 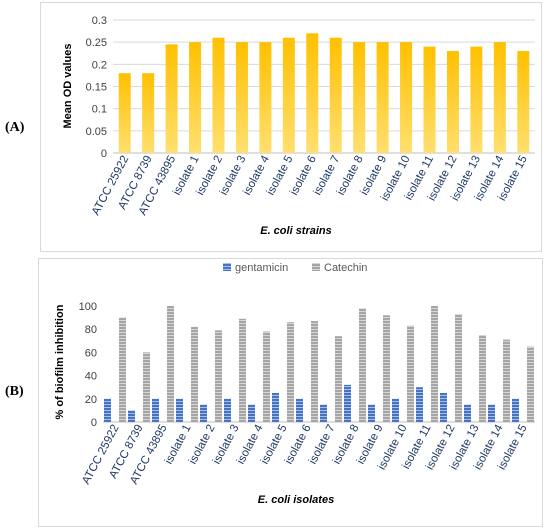 I want to click on chart-b-xlabel-text: E. coli isolates, so click(x=296, y=500).